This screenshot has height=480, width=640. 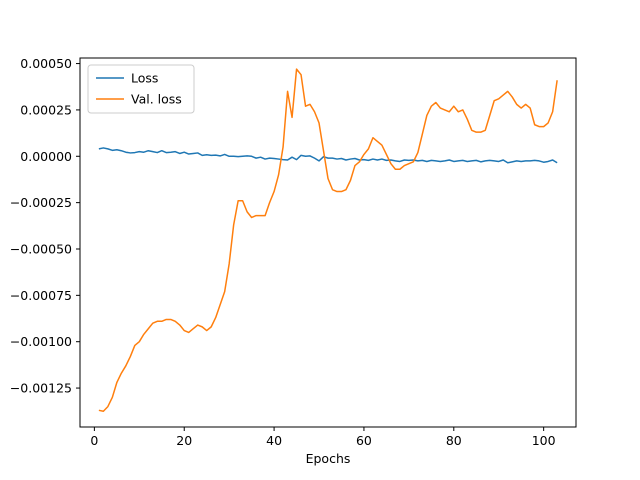 I want to click on x-tick-label: 80, so click(x=454, y=440).